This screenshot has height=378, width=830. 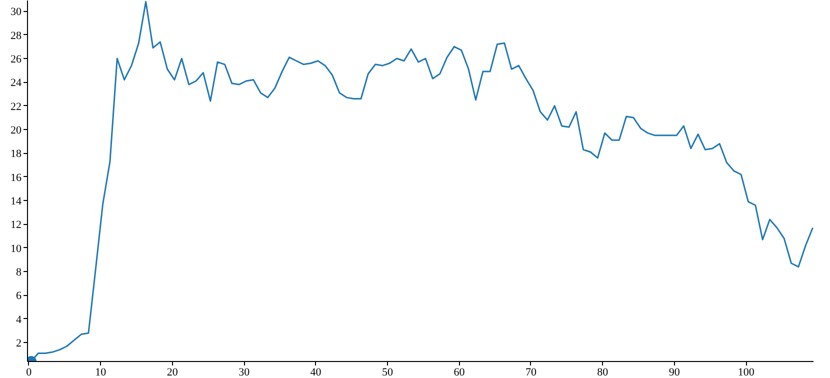 What do you see at coordinates (316, 372) in the screenshot?
I see `x-tick-label: 40` at bounding box center [316, 372].